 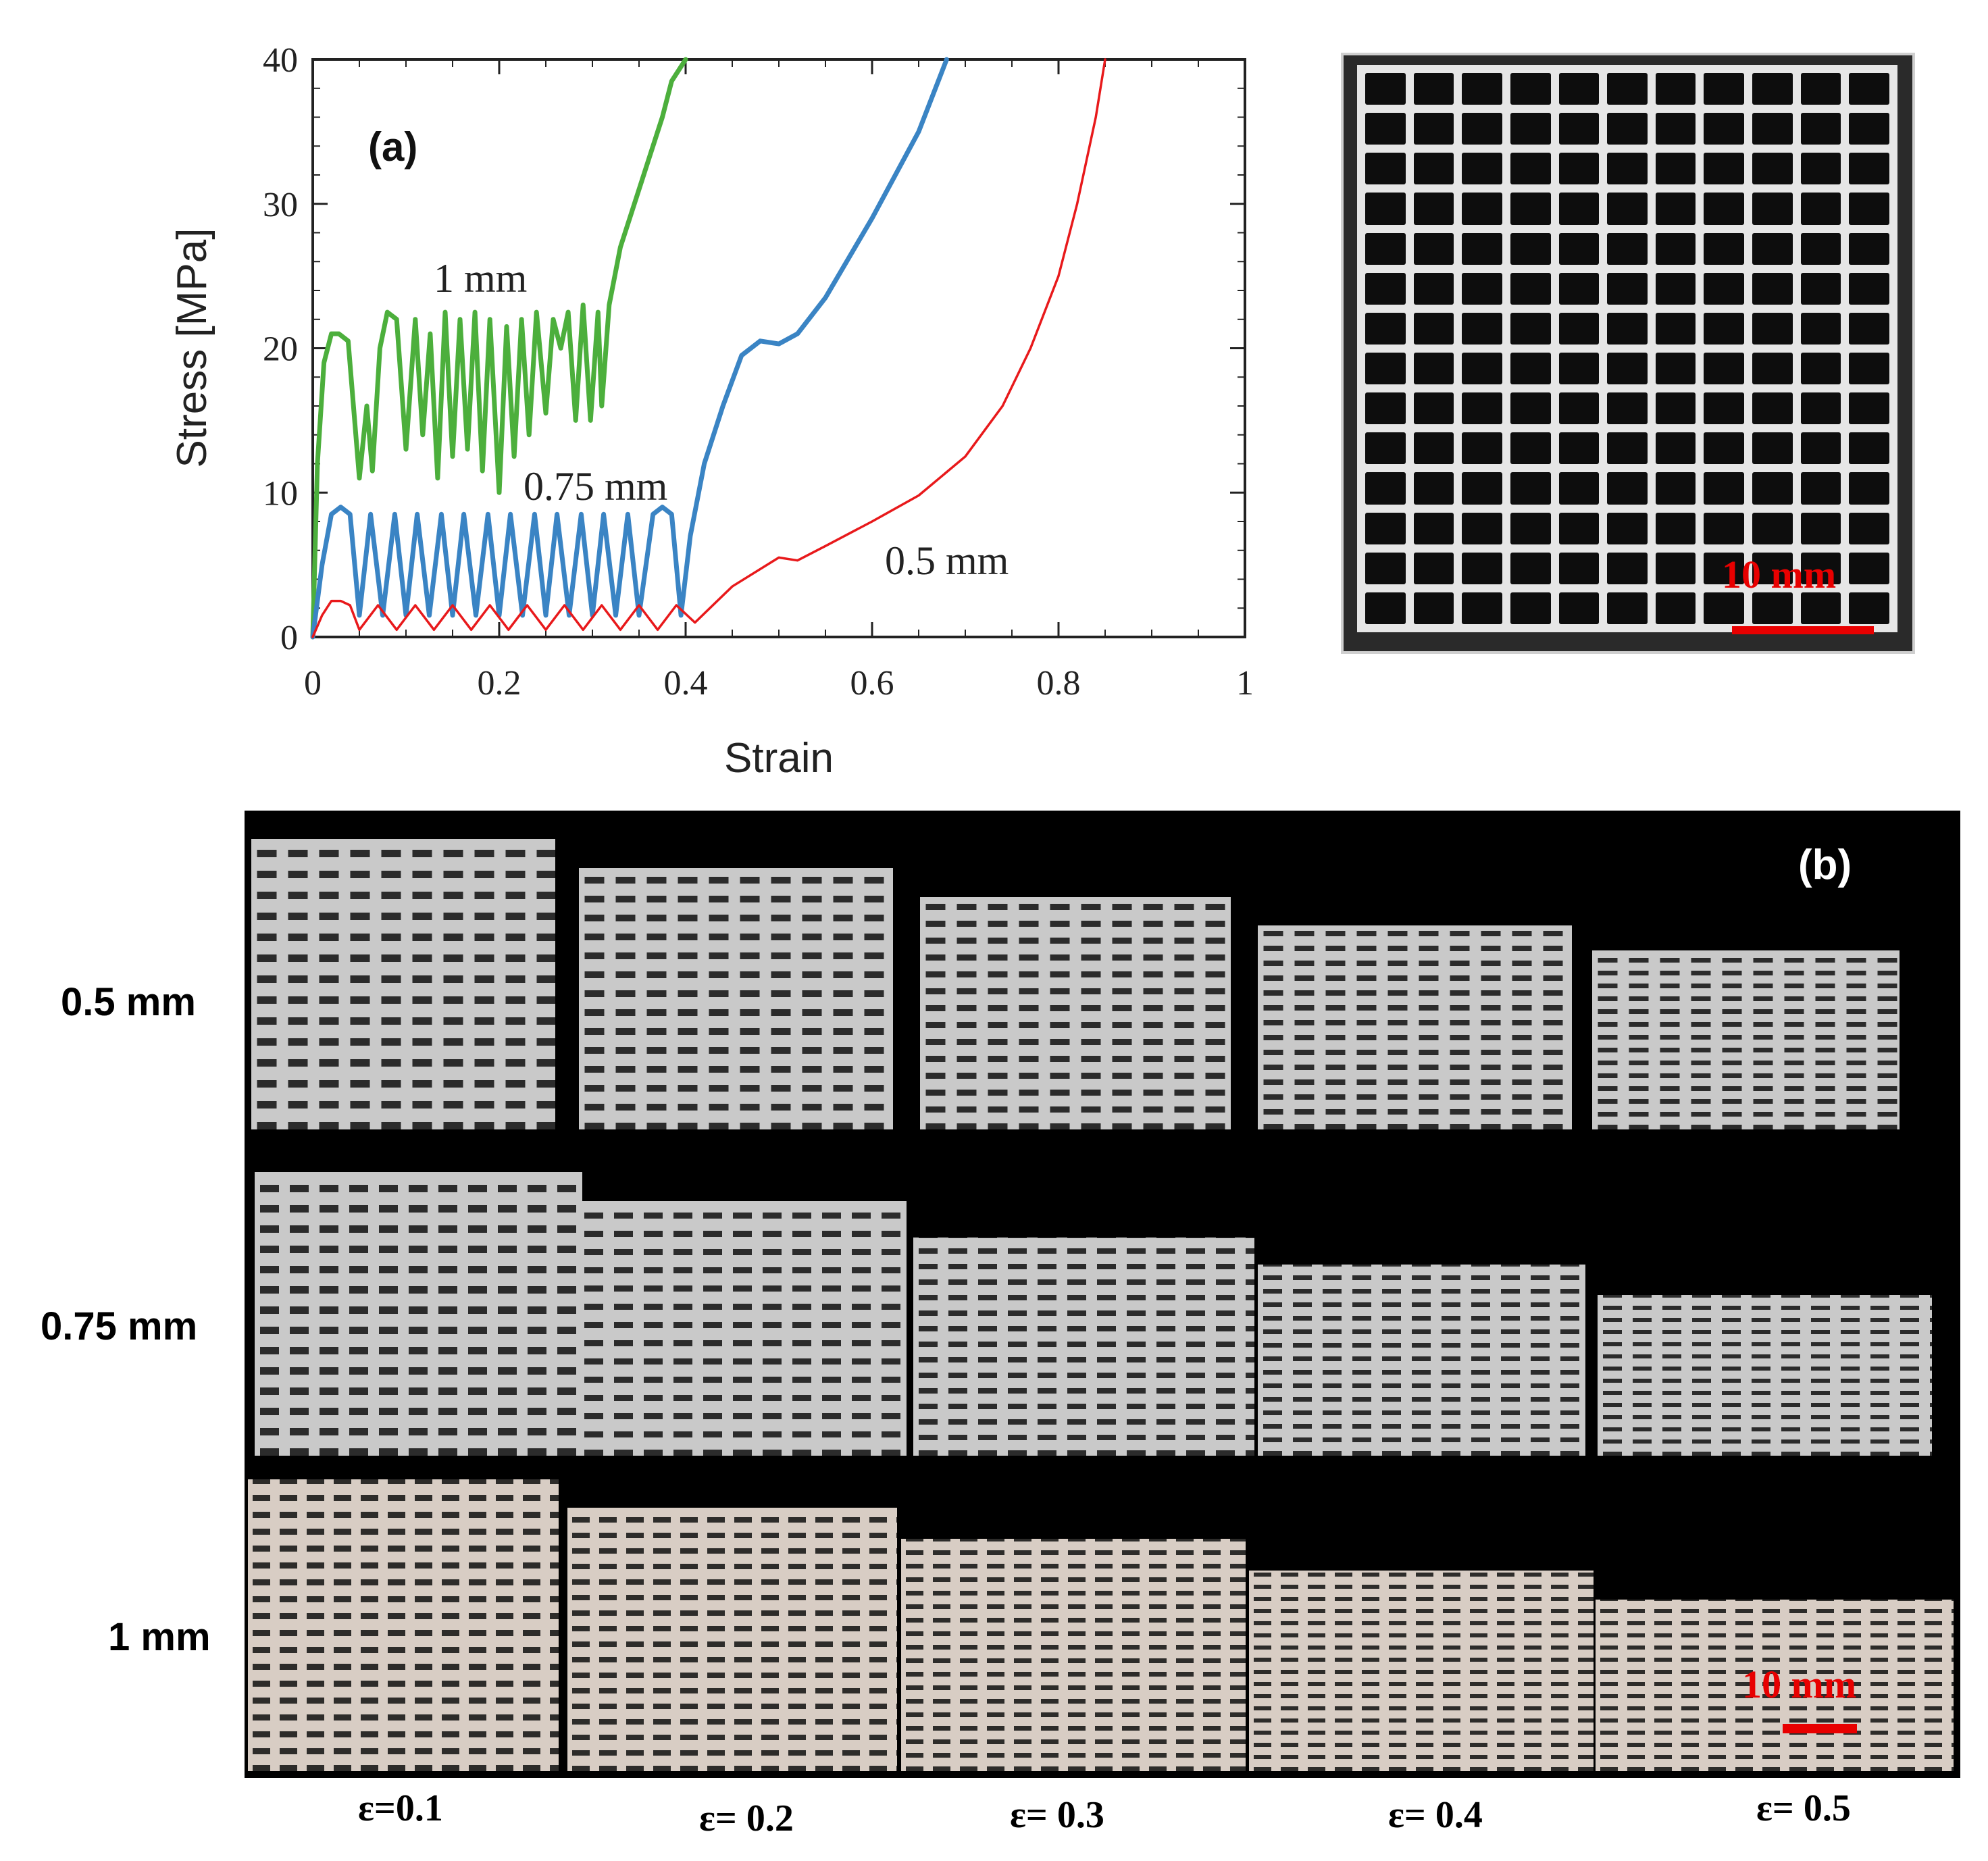 I want to click on panel-b-scale-bar, so click(x=1820, y=1728).